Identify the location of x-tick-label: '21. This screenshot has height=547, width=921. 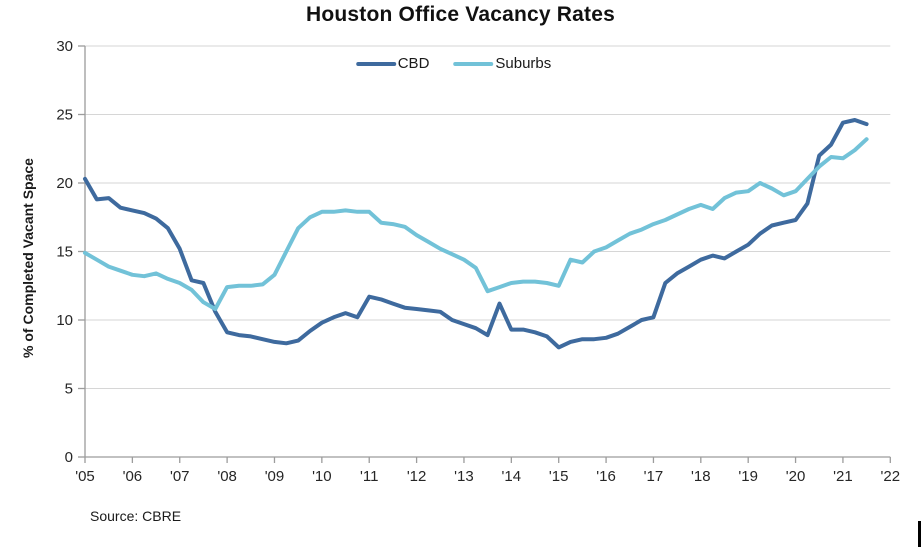
(843, 476).